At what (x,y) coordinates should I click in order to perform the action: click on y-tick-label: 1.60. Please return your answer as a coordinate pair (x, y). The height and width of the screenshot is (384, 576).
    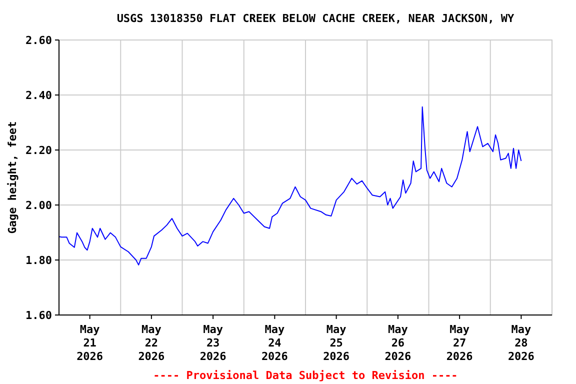
    Looking at the image, I should click on (39, 315).